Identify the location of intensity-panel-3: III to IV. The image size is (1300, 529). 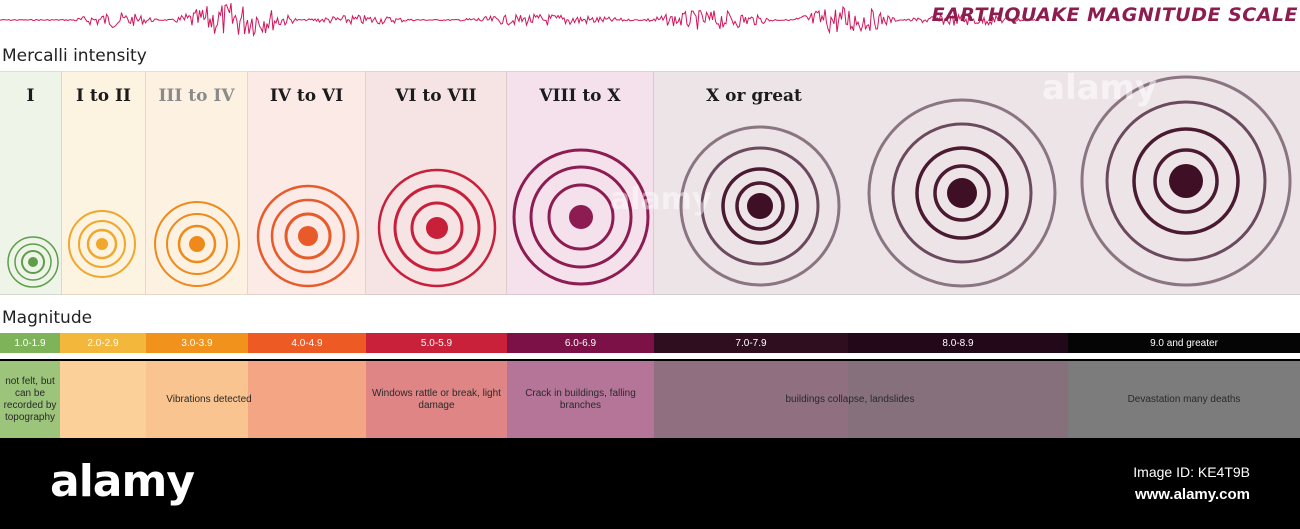
(197, 183).